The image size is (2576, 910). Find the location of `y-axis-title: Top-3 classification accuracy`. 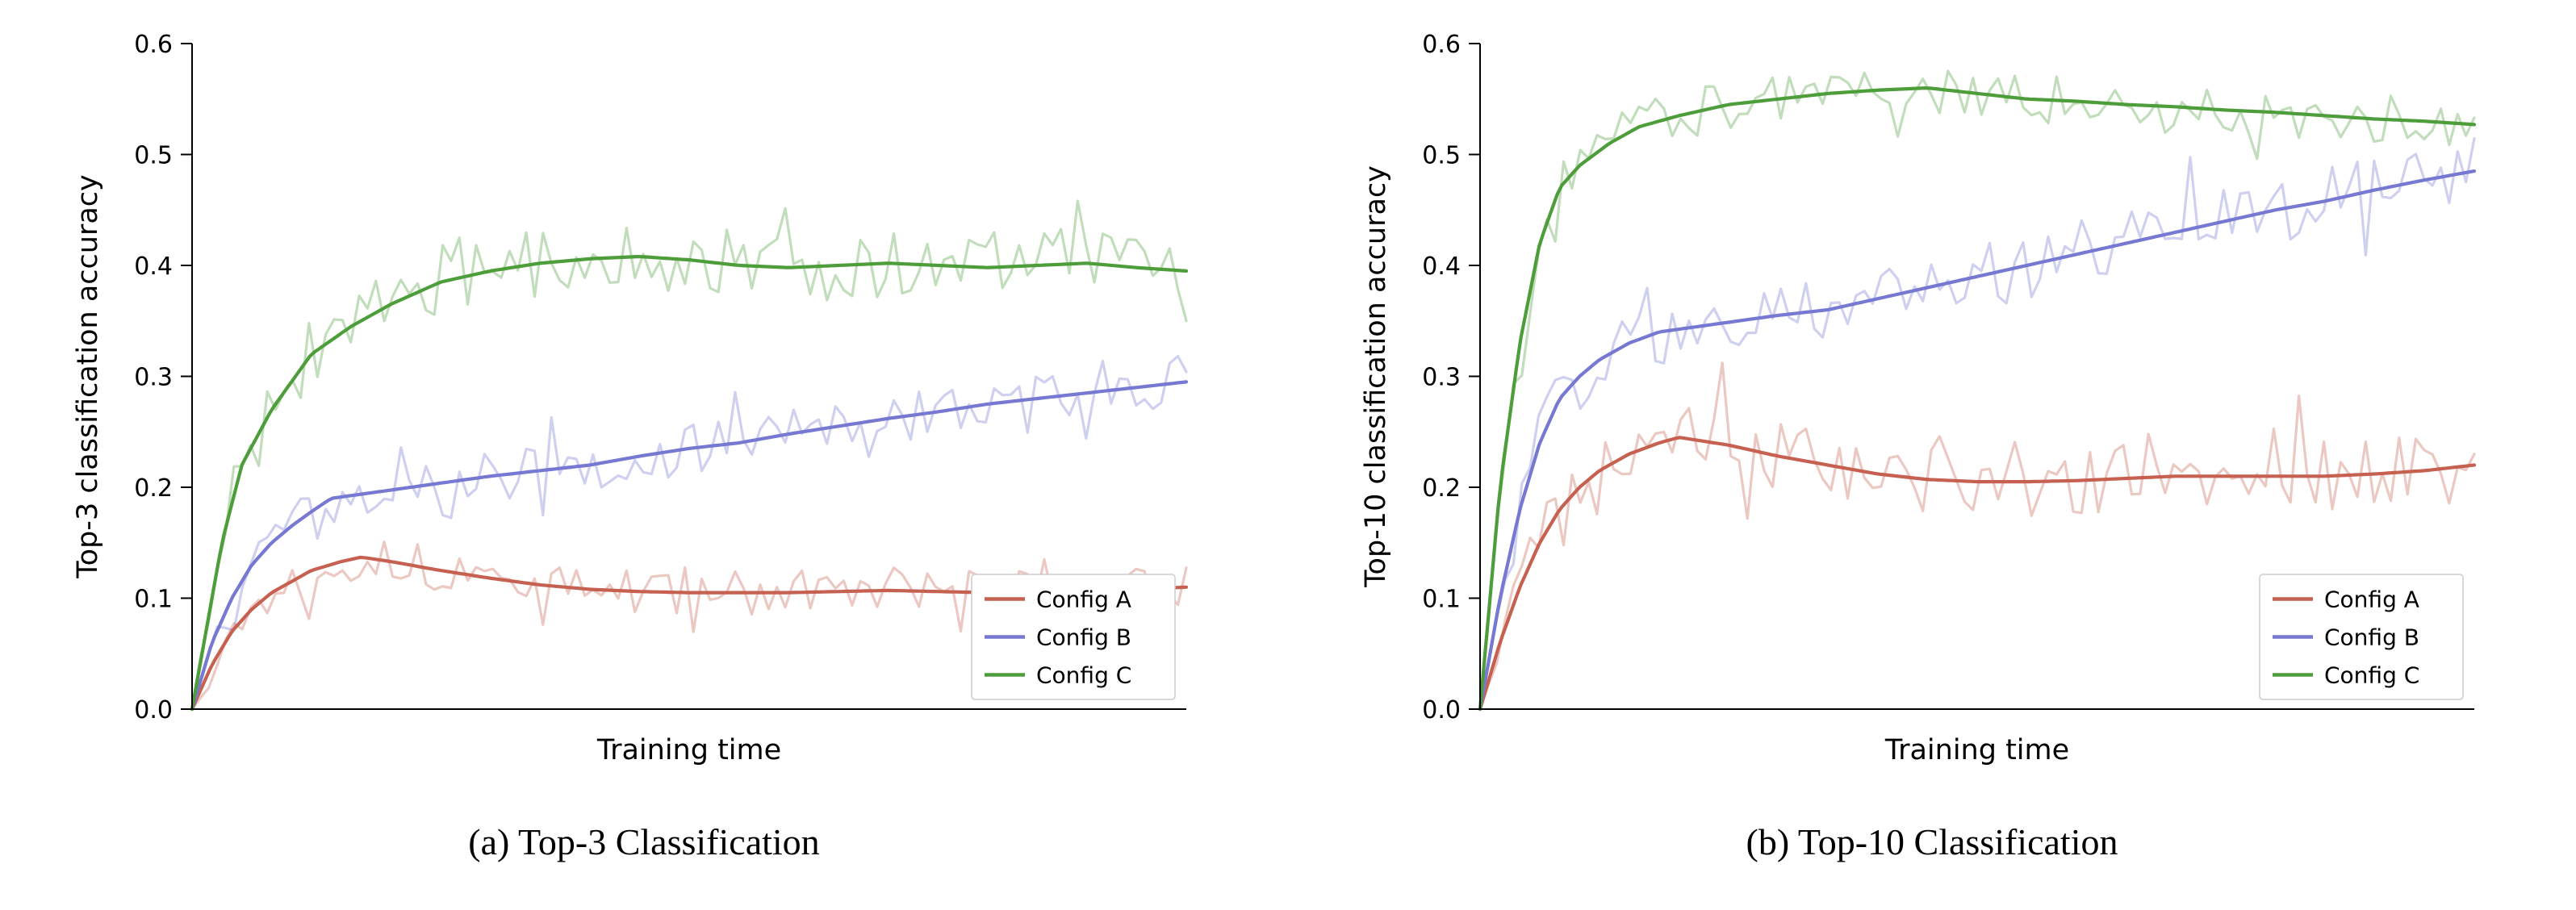

y-axis-title: Top-3 classification accuracy is located at coordinates (88, 376).